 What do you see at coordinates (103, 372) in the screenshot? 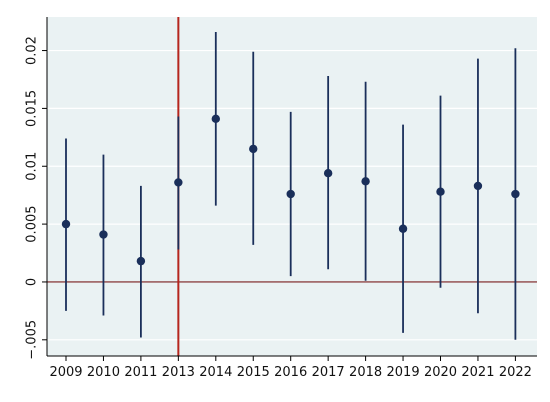
I see `x-tick-label-2010: 2010` at bounding box center [103, 372].